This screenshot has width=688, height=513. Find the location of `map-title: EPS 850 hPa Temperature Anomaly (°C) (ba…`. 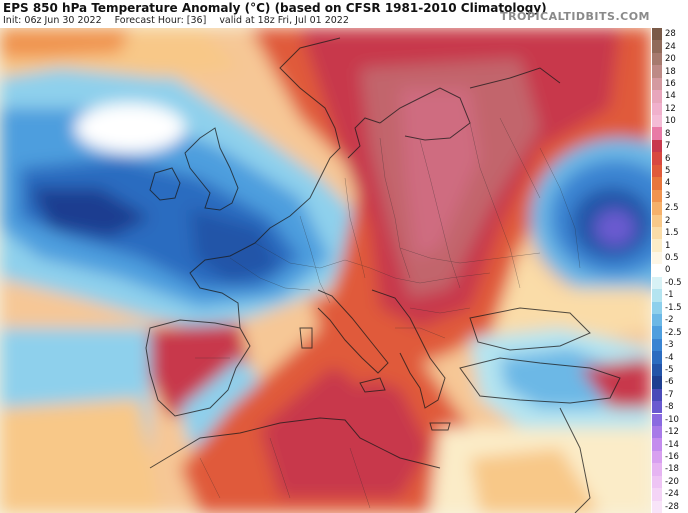

map-title: EPS 850 hPa Temperature Anomaly (°C) (ba… is located at coordinates (275, 8).